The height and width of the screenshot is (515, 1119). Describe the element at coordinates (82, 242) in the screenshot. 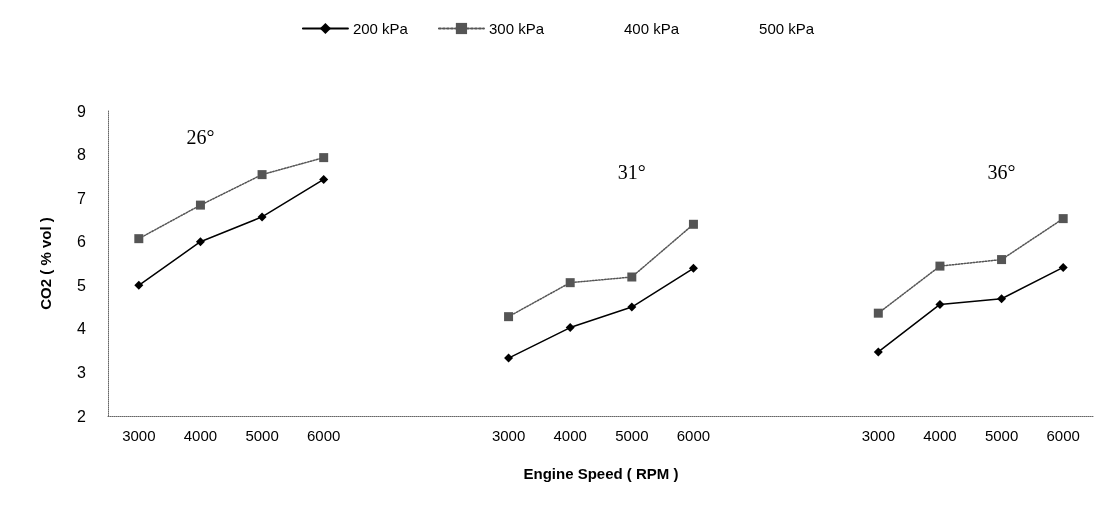

I see `y-tick-label: 6` at that location.